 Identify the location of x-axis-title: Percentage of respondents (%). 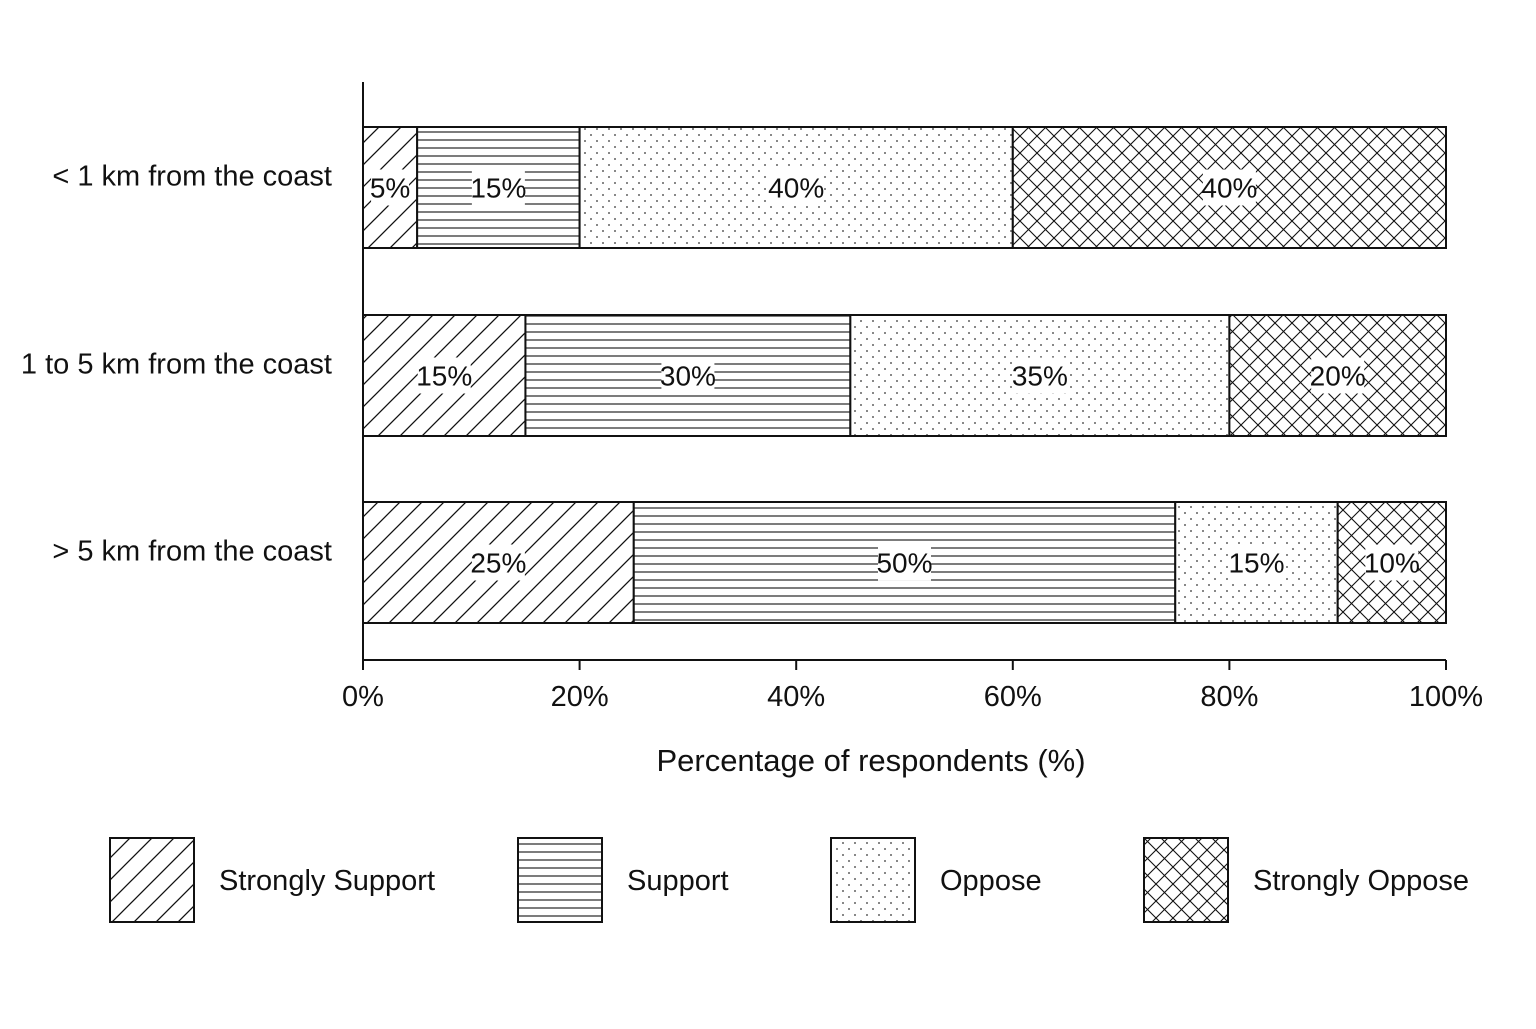
(870, 760).